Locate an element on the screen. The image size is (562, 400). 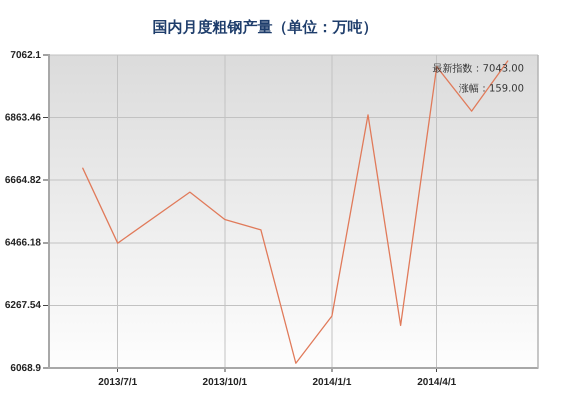
y-tick-label: 7062.1 is located at coordinates (26, 55).